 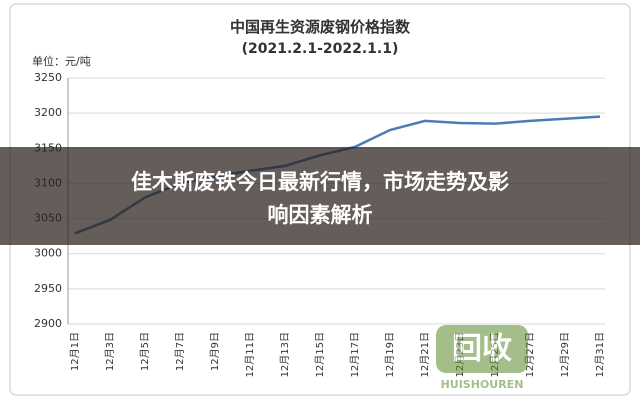 I want to click on x-tick-label: 12月19日, so click(x=390, y=354).